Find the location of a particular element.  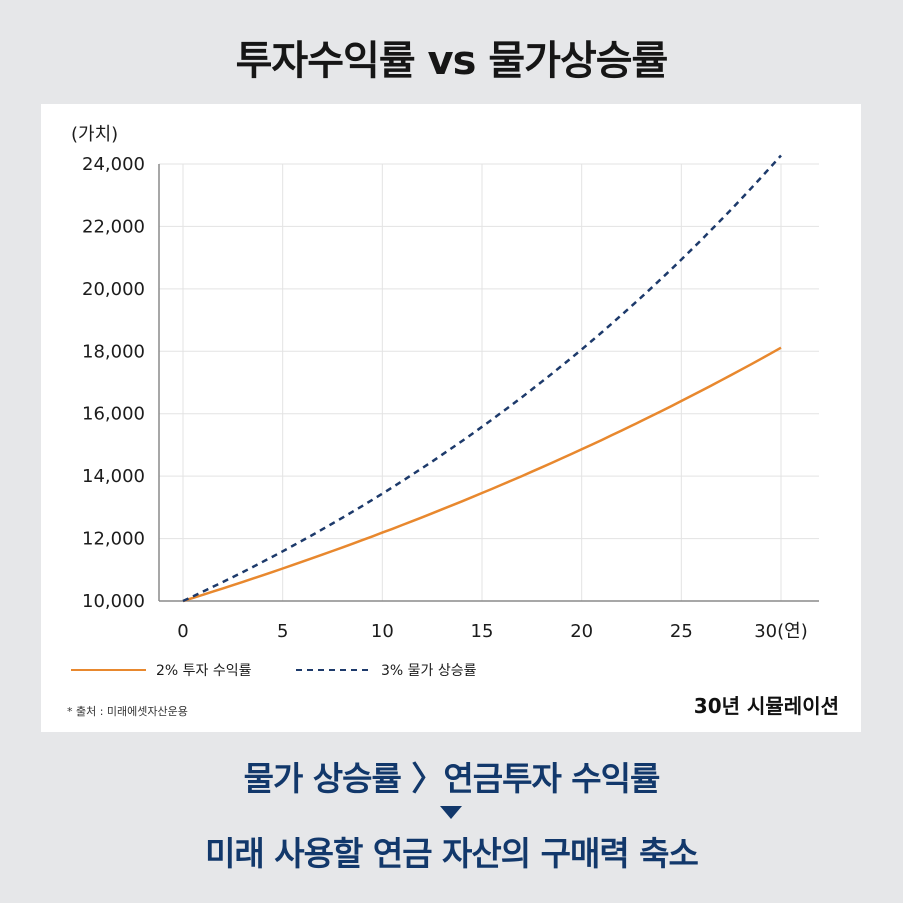

x-tick-label: 5 is located at coordinates (282, 631).